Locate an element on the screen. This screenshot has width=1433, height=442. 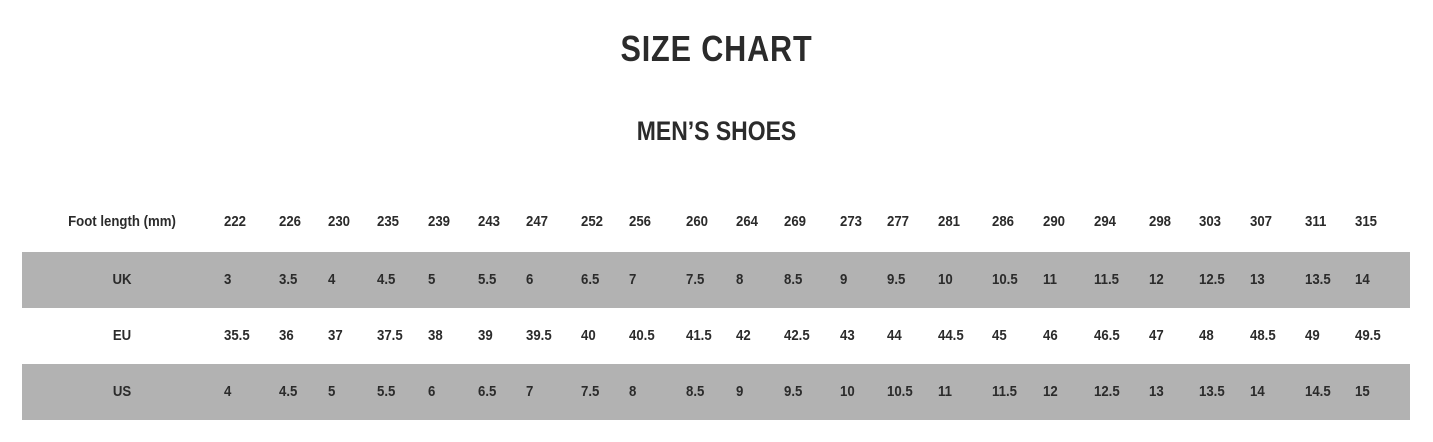
table-cell: 15 is located at coordinates (1362, 391).